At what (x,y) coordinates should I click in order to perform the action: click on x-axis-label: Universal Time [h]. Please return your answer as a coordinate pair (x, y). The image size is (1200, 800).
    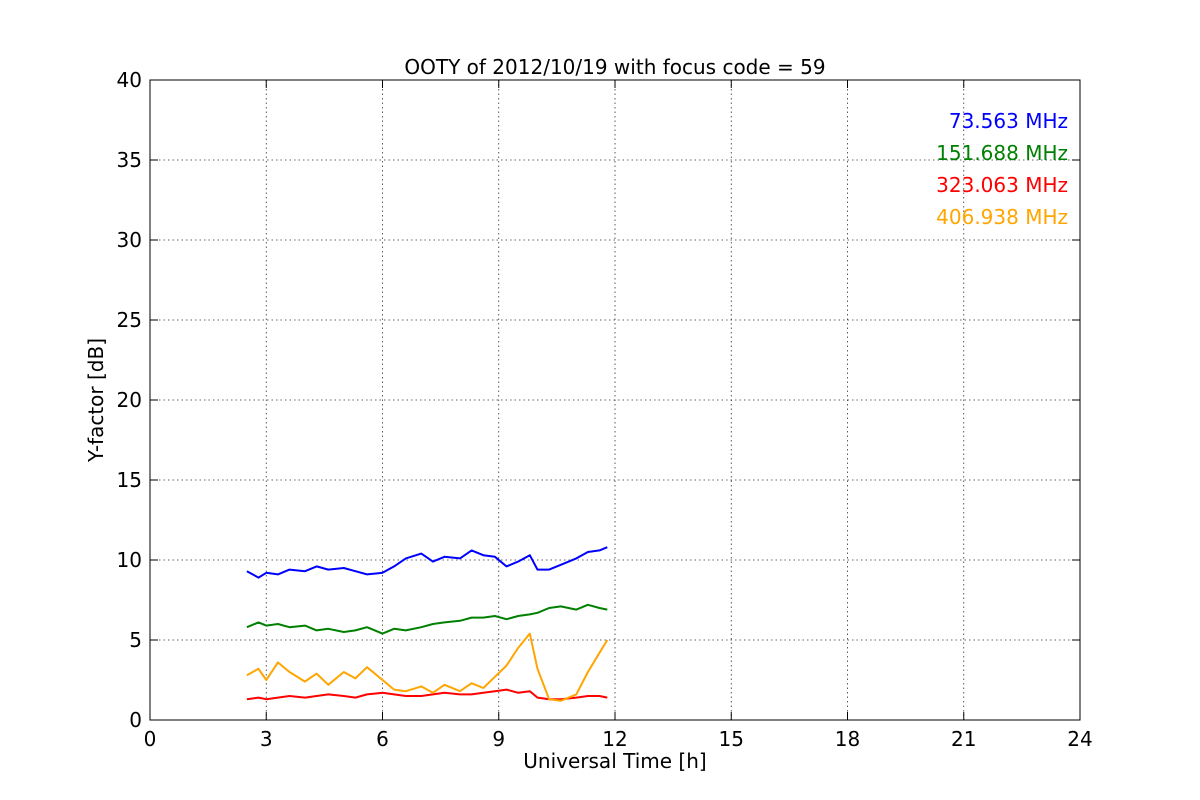
    Looking at the image, I should click on (614, 761).